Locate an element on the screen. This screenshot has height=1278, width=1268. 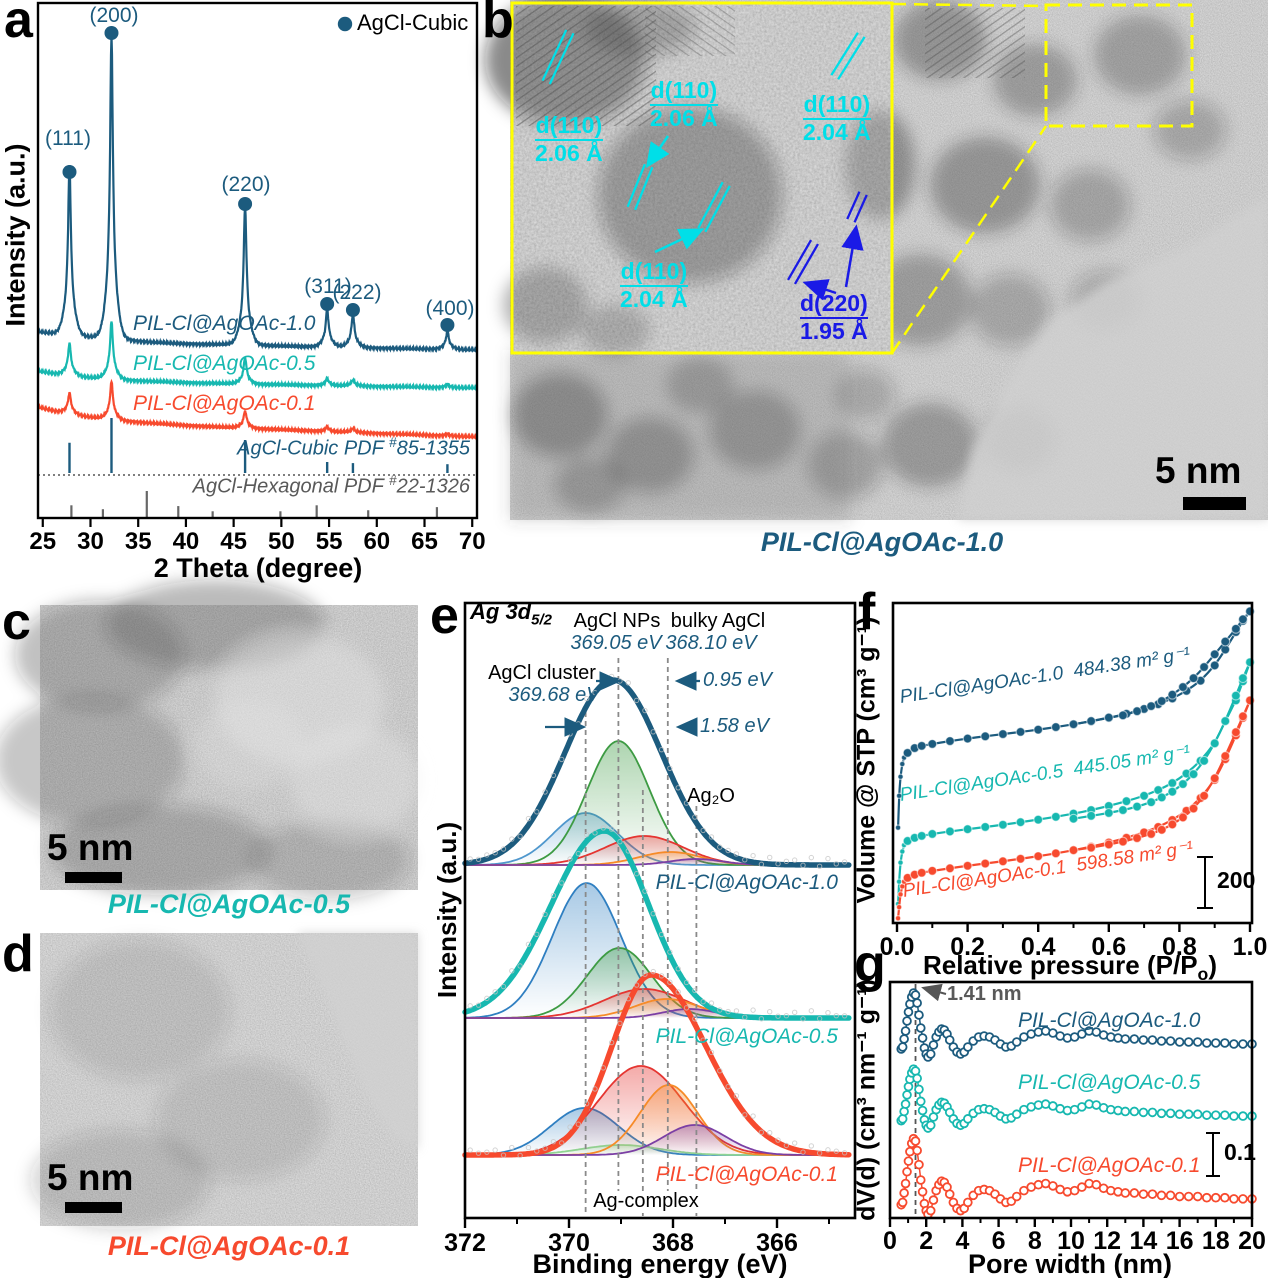
xrd-xaxis-title: 2 Theta (degree) is located at coordinates (258, 568).